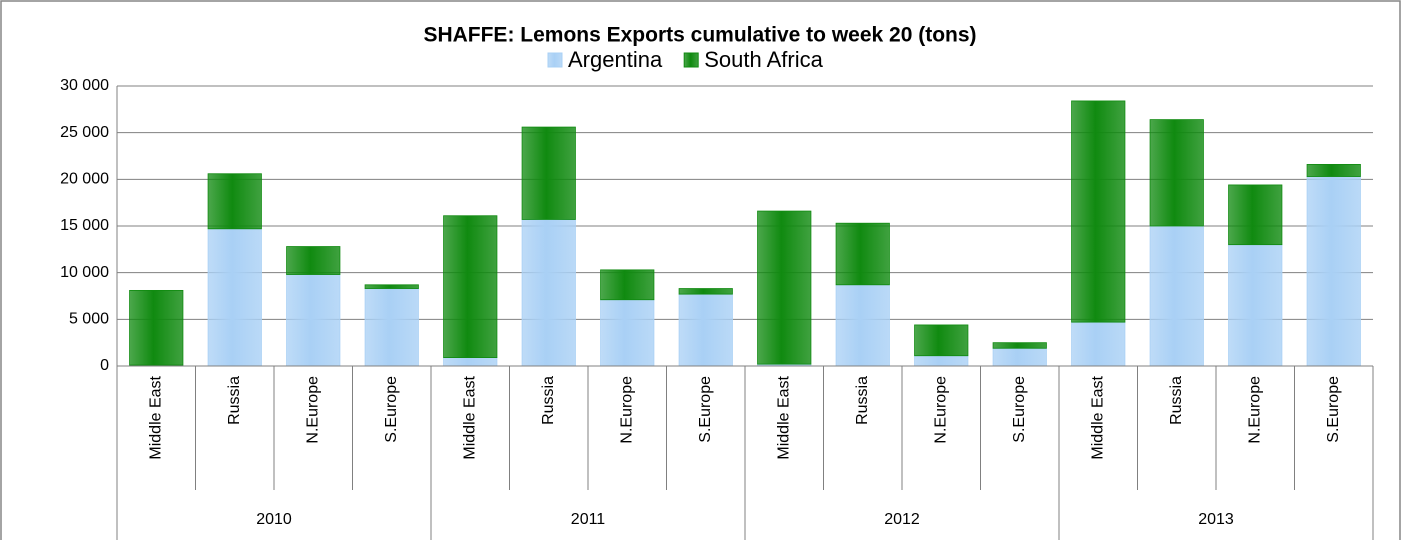 This screenshot has height=540, width=1402. What do you see at coordinates (274, 519) in the screenshot?
I see `group-label: 2010` at bounding box center [274, 519].